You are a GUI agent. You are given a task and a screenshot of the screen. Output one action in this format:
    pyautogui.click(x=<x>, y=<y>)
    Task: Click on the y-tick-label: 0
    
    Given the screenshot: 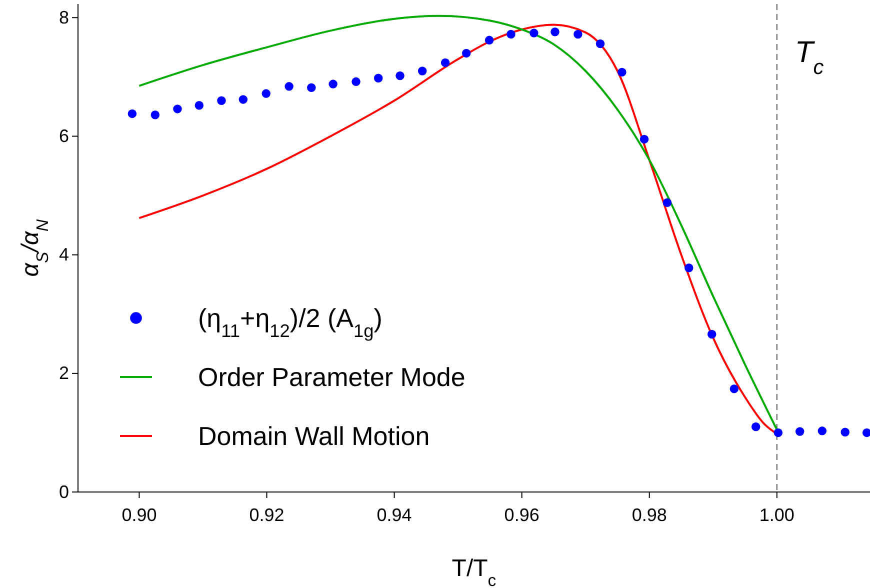 What is the action you would take?
    pyautogui.click(x=63, y=492)
    